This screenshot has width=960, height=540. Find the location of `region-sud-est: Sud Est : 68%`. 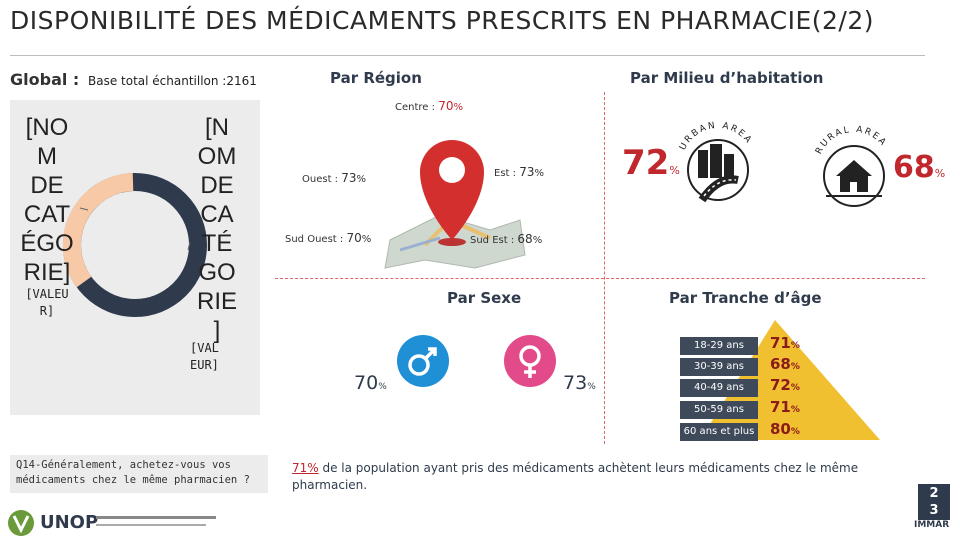

region-sud-est: Sud Est : 68% is located at coordinates (506, 239).